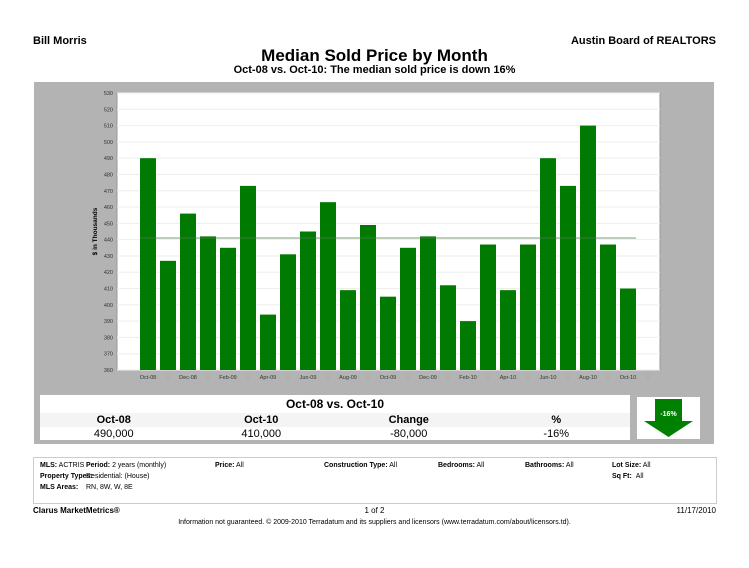 This screenshot has height=568, width=749. I want to click on y-tick-label: 480, so click(108, 175).